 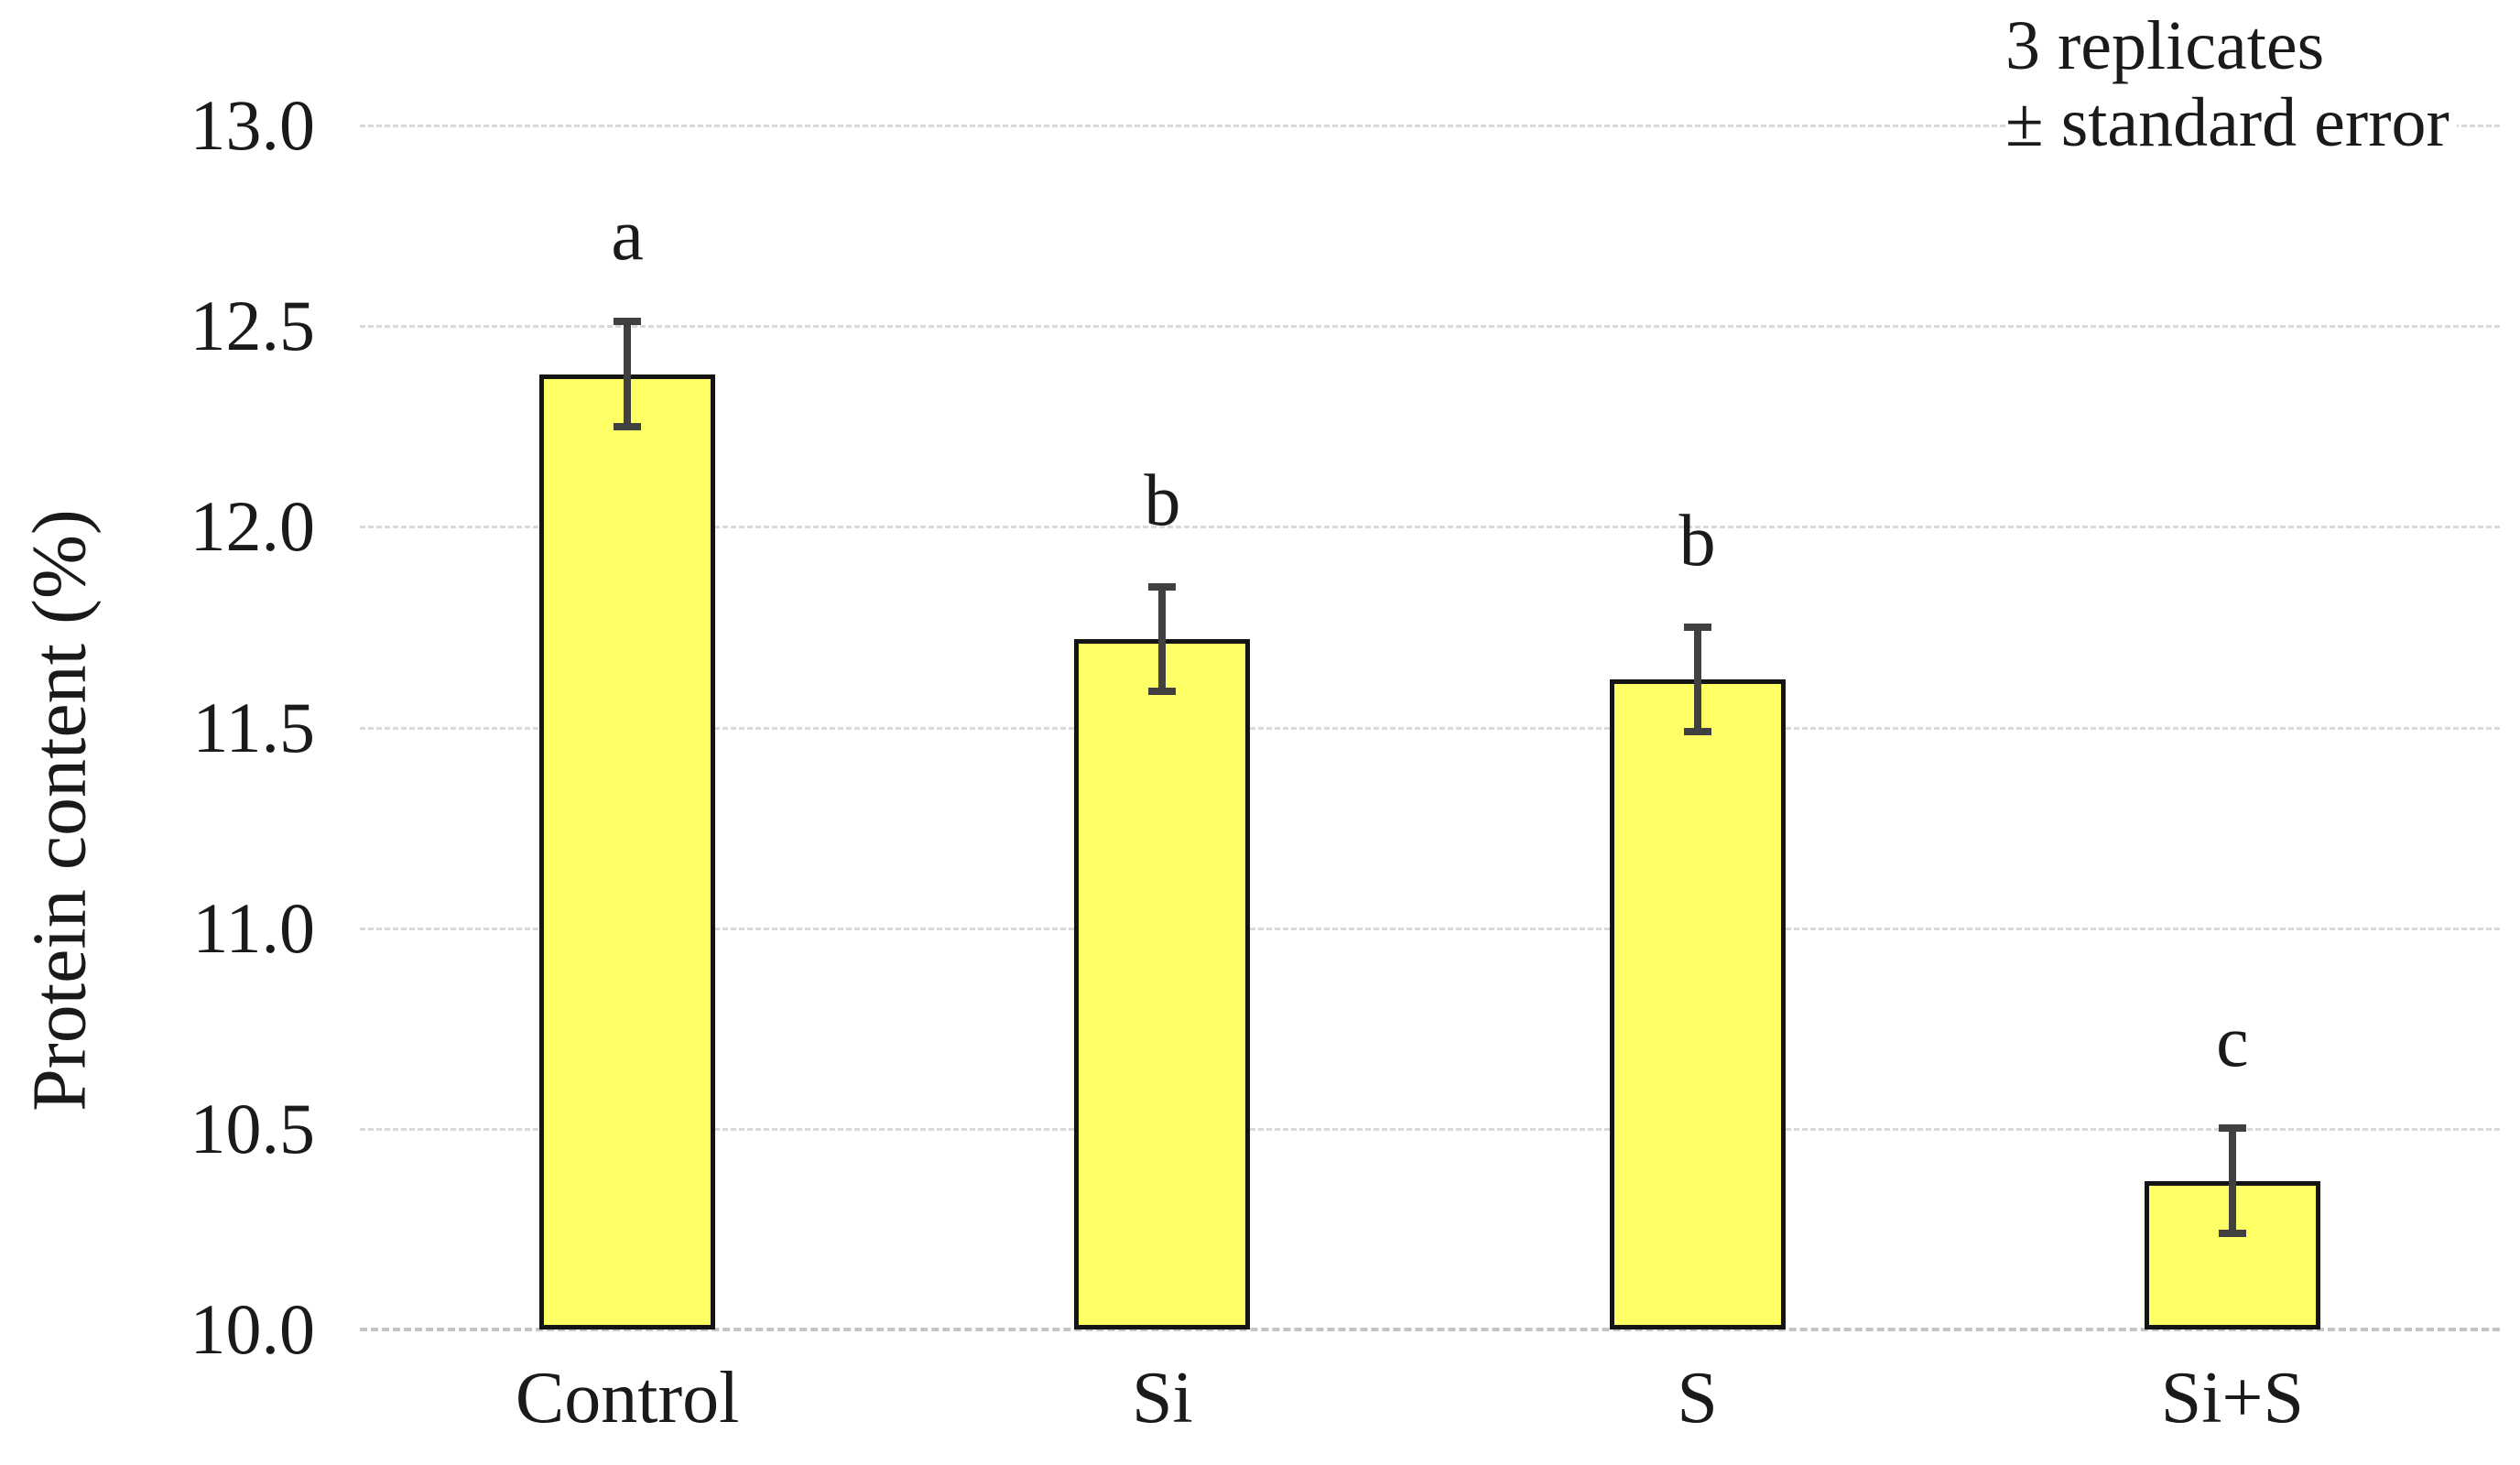 What do you see at coordinates (628, 322) in the screenshot?
I see `error-bar-top-cap-control` at bounding box center [628, 322].